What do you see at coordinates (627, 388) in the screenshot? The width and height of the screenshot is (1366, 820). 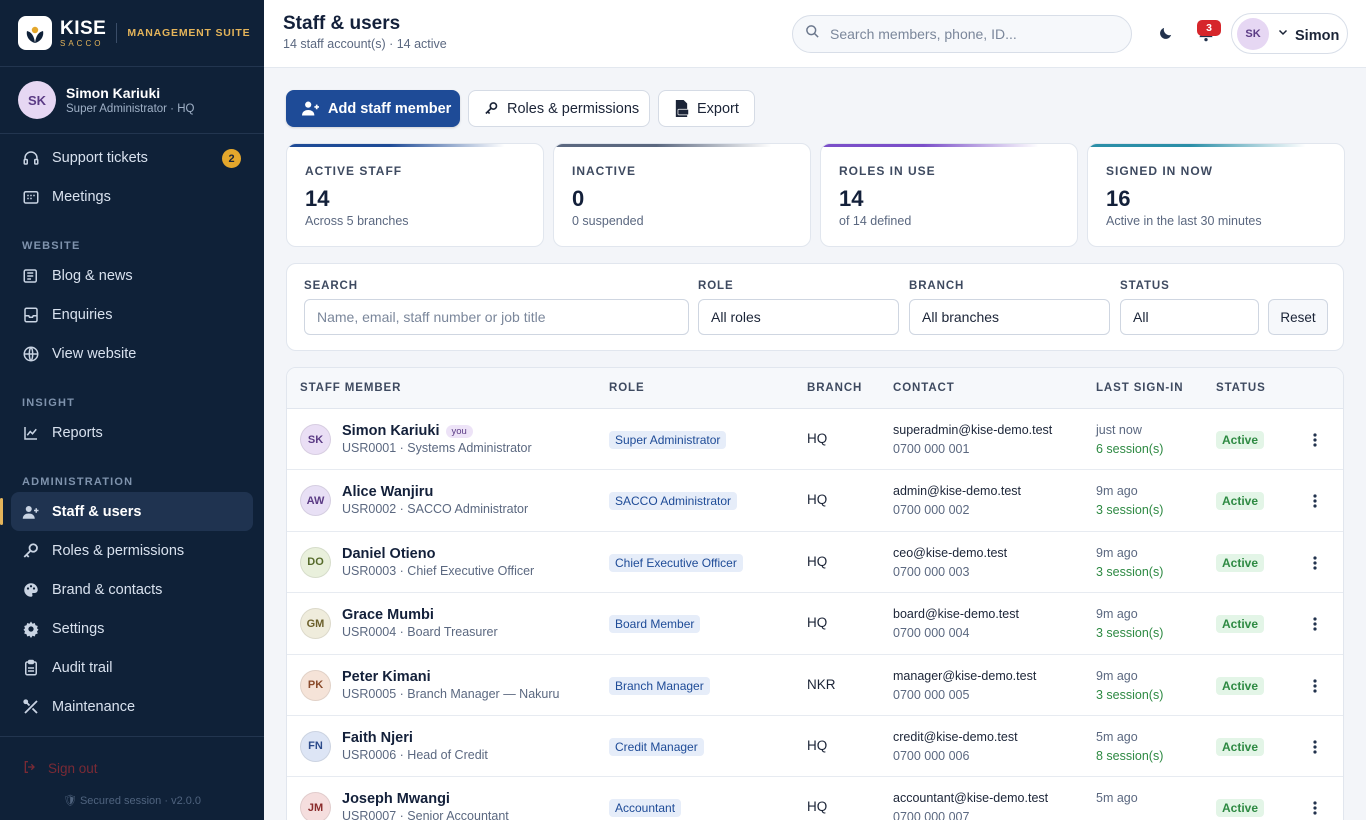 I see `column-header-role: ROLE` at bounding box center [627, 388].